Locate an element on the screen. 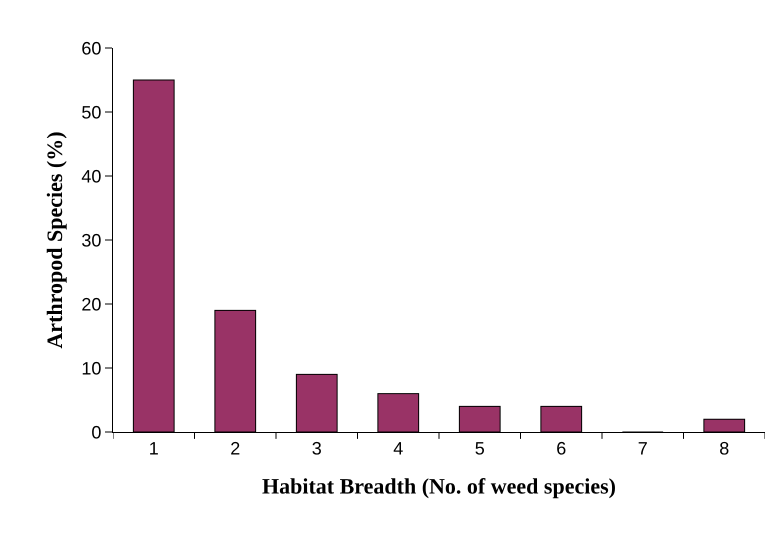 The width and height of the screenshot is (773, 535). x-tick-label: 8 is located at coordinates (724, 448).